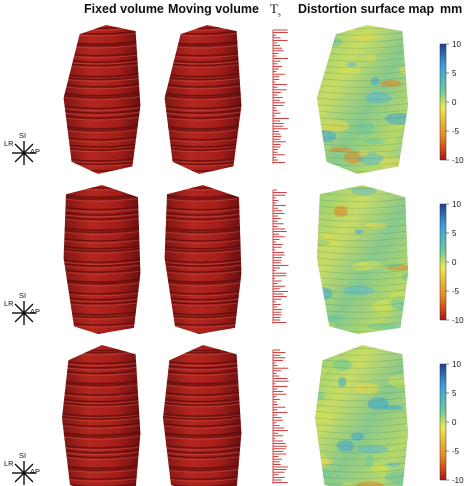 Image resolution: width=474 pixels, height=486 pixels. I want to click on row2-orientation: LR SI AP, so click(22, 308).